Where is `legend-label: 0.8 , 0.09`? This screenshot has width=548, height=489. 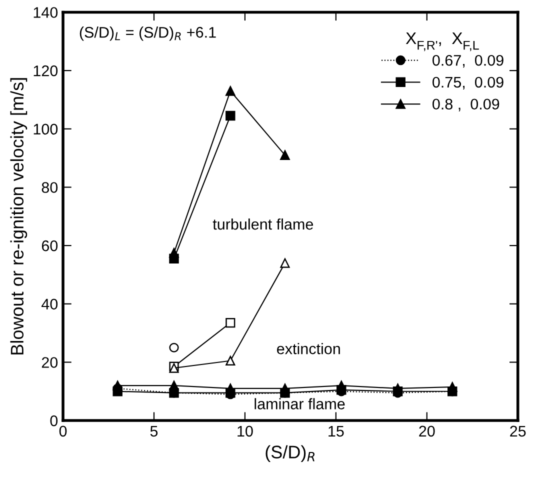 legend-label: 0.8 , 0.09 is located at coordinates (466, 105).